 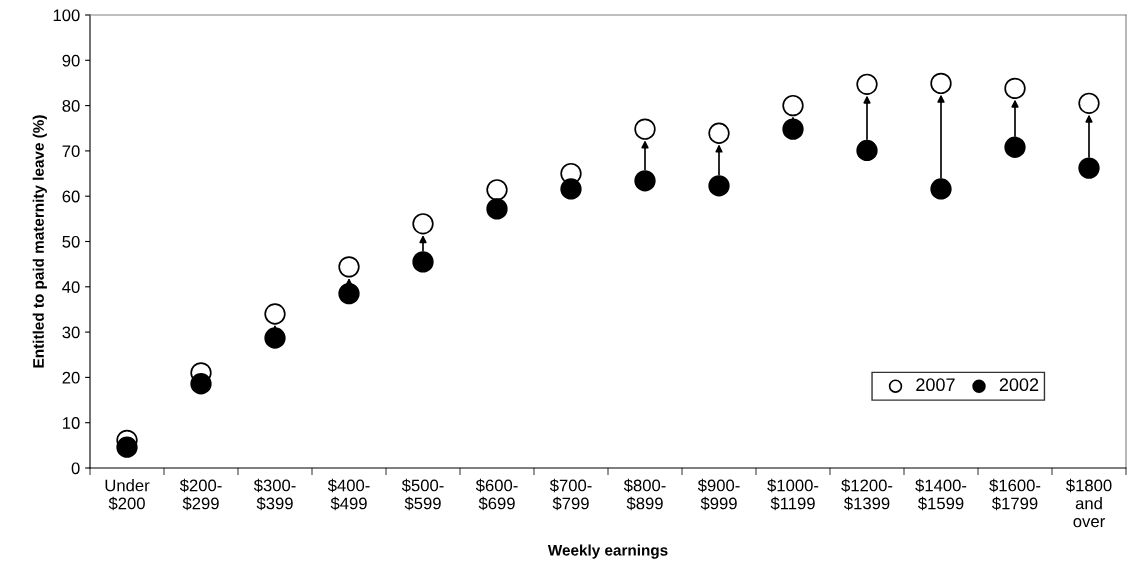 I want to click on x-tick-label: Under $200, so click(x=127, y=495).